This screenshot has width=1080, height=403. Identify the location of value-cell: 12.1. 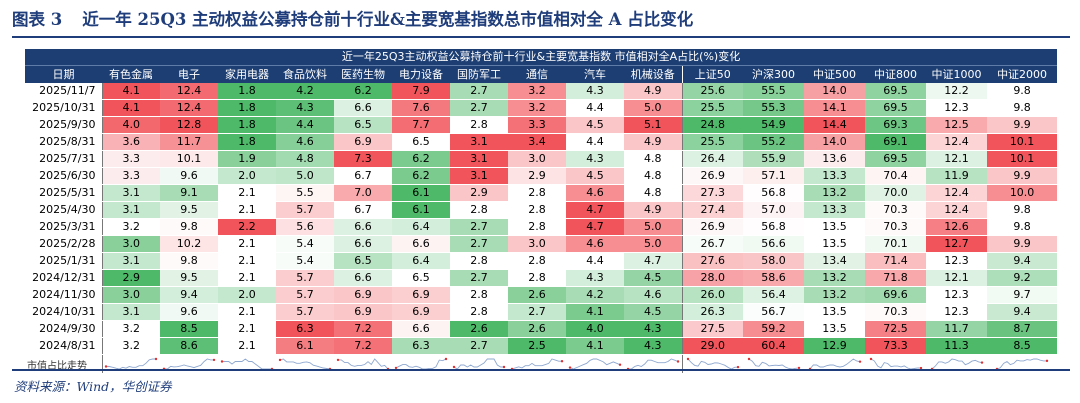
(956, 278).